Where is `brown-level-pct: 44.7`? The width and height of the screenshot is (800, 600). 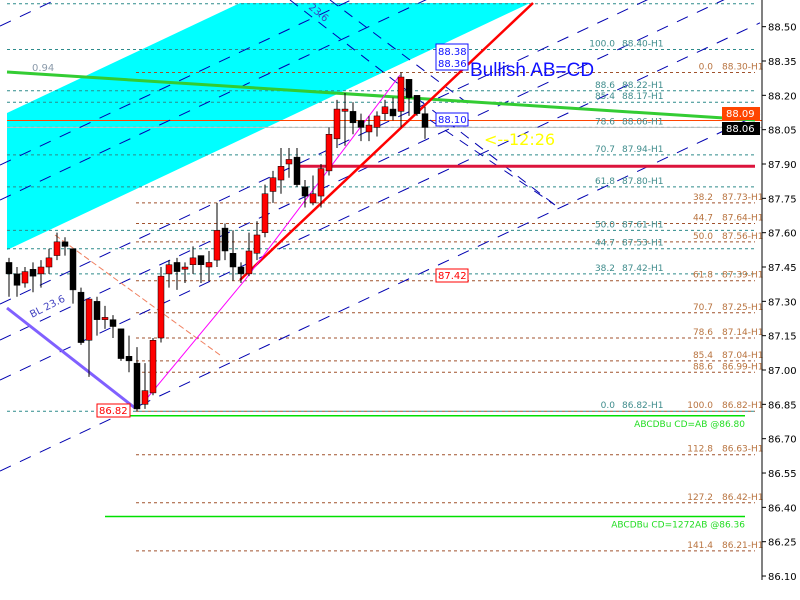
brown-level-pct: 44.7 is located at coordinates (703, 219).